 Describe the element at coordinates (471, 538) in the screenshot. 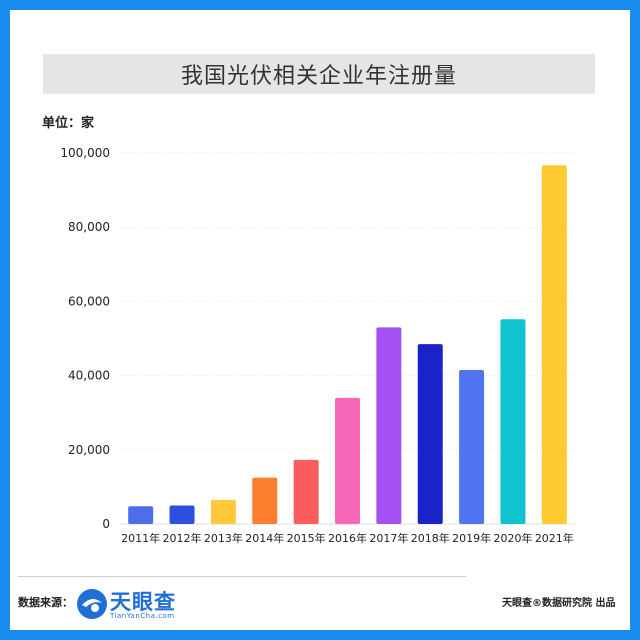

I see `x-tick-label: 2019年` at that location.